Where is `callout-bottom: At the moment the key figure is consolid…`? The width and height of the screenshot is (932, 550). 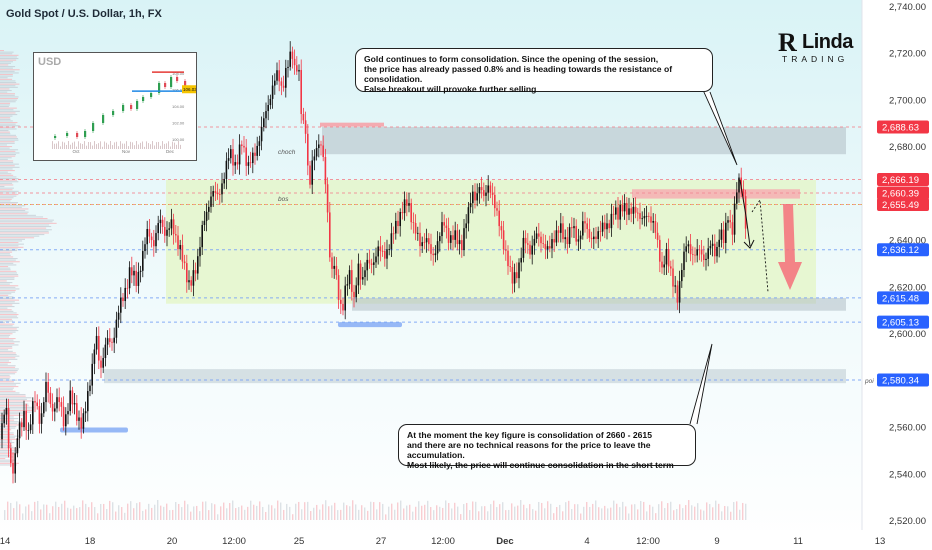
callout-bottom: At the moment the key figure is consolid… is located at coordinates (547, 447).